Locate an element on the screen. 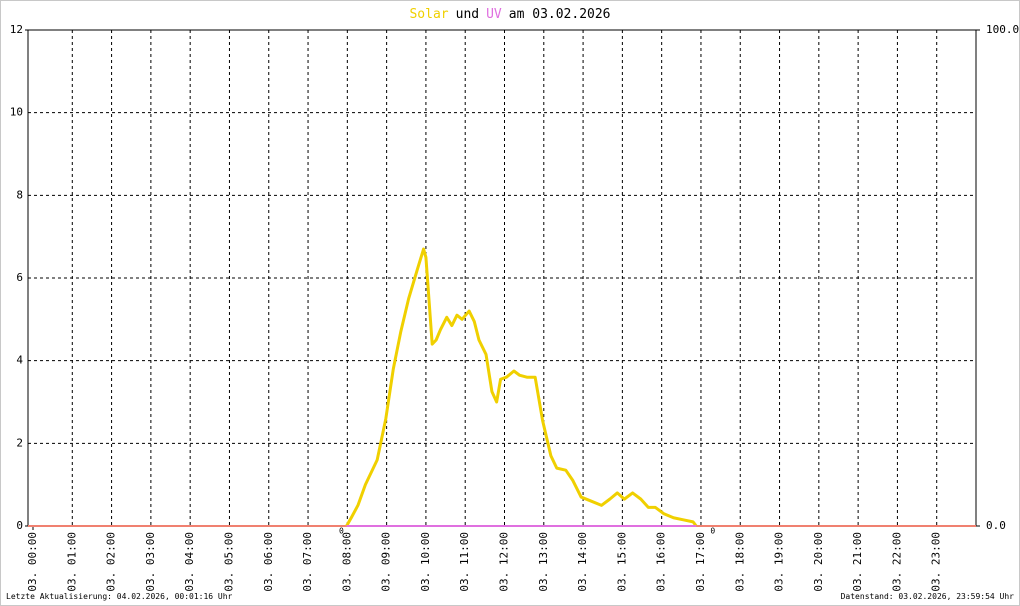  x-tick-label: 03. 20:00 is located at coordinates (818, 562).